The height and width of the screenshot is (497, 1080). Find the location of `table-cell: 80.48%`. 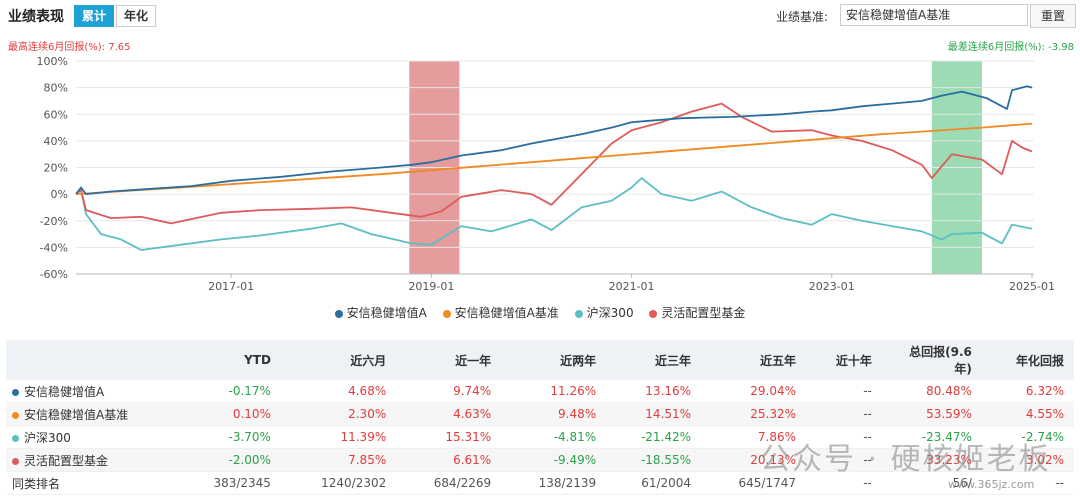

table-cell: 80.48% is located at coordinates (931, 391).